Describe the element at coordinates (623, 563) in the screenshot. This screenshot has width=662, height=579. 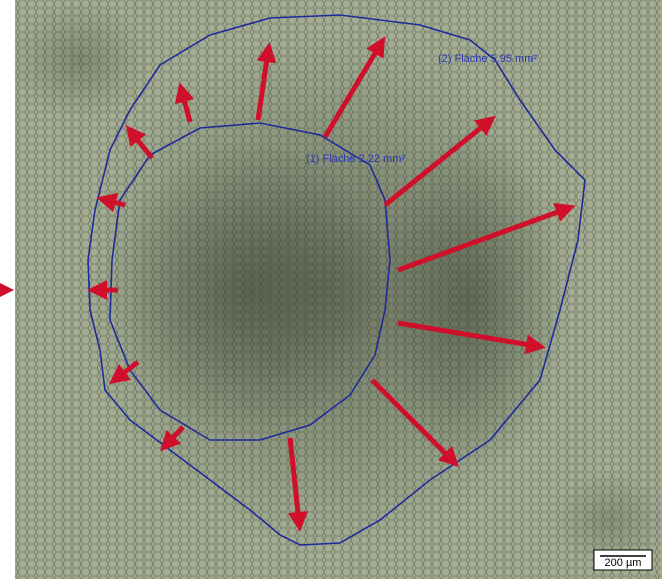
I see `scale-bar-label: 200 µm` at that location.